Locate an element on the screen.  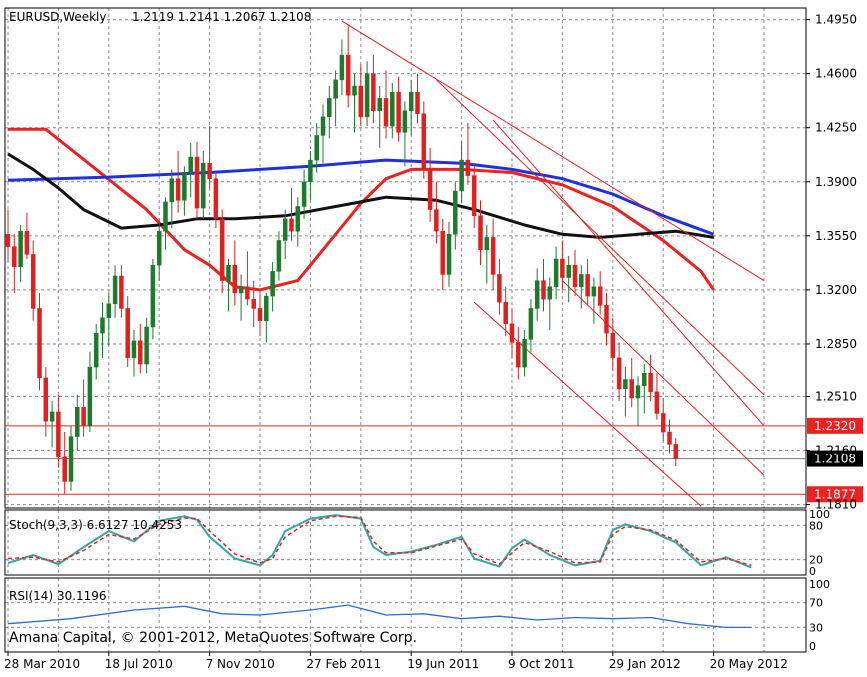
stochastic-signal-line is located at coordinates (379, 541).